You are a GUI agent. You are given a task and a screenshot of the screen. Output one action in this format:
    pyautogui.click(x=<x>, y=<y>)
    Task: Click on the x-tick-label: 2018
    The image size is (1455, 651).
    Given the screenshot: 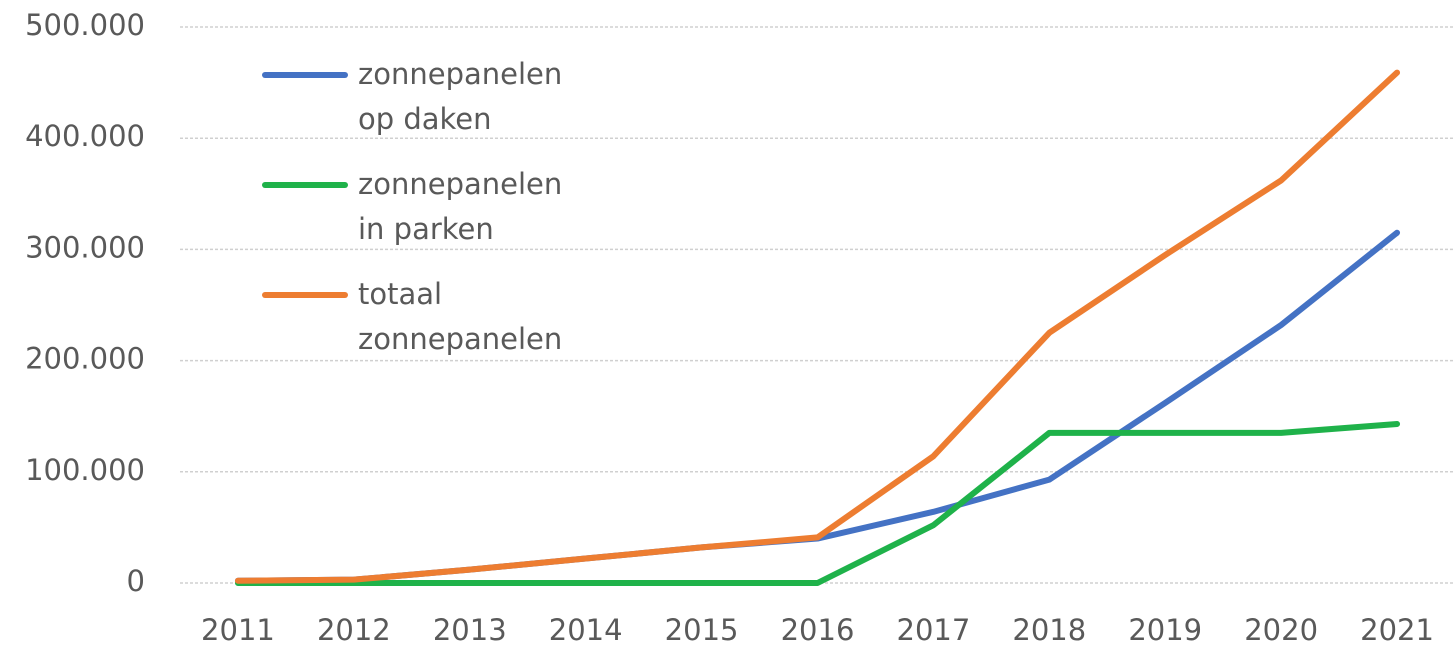 What is the action you would take?
    pyautogui.click(x=1049, y=630)
    